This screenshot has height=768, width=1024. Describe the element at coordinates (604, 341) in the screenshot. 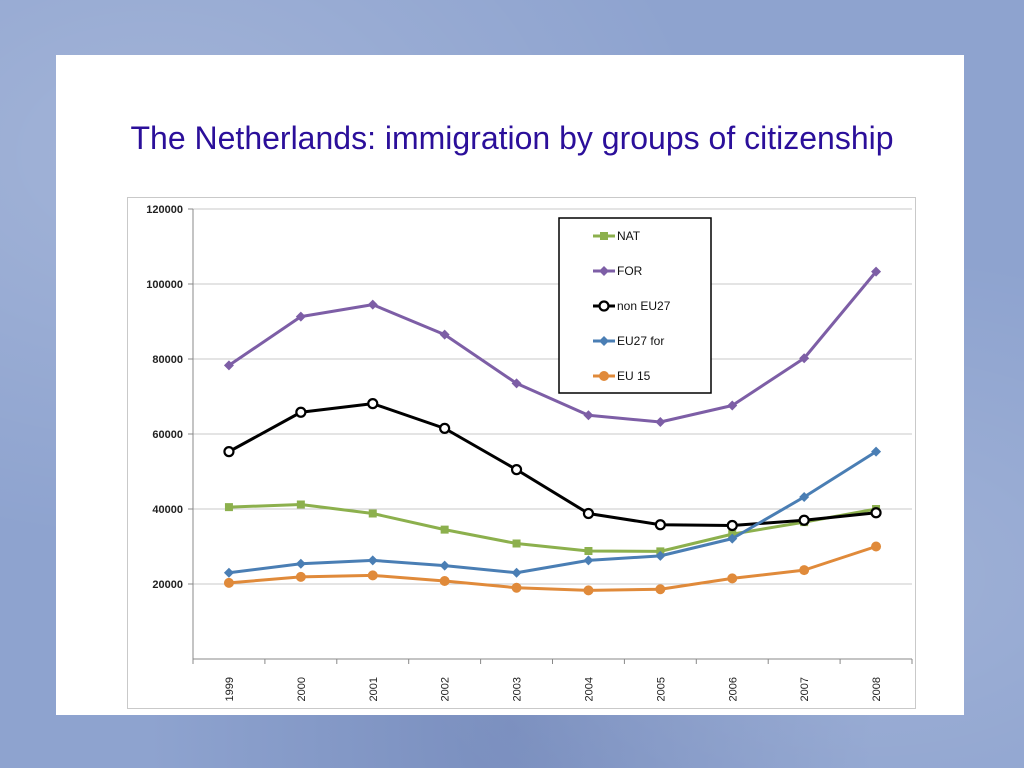

I see `legend-marker-eu27-for` at that location.